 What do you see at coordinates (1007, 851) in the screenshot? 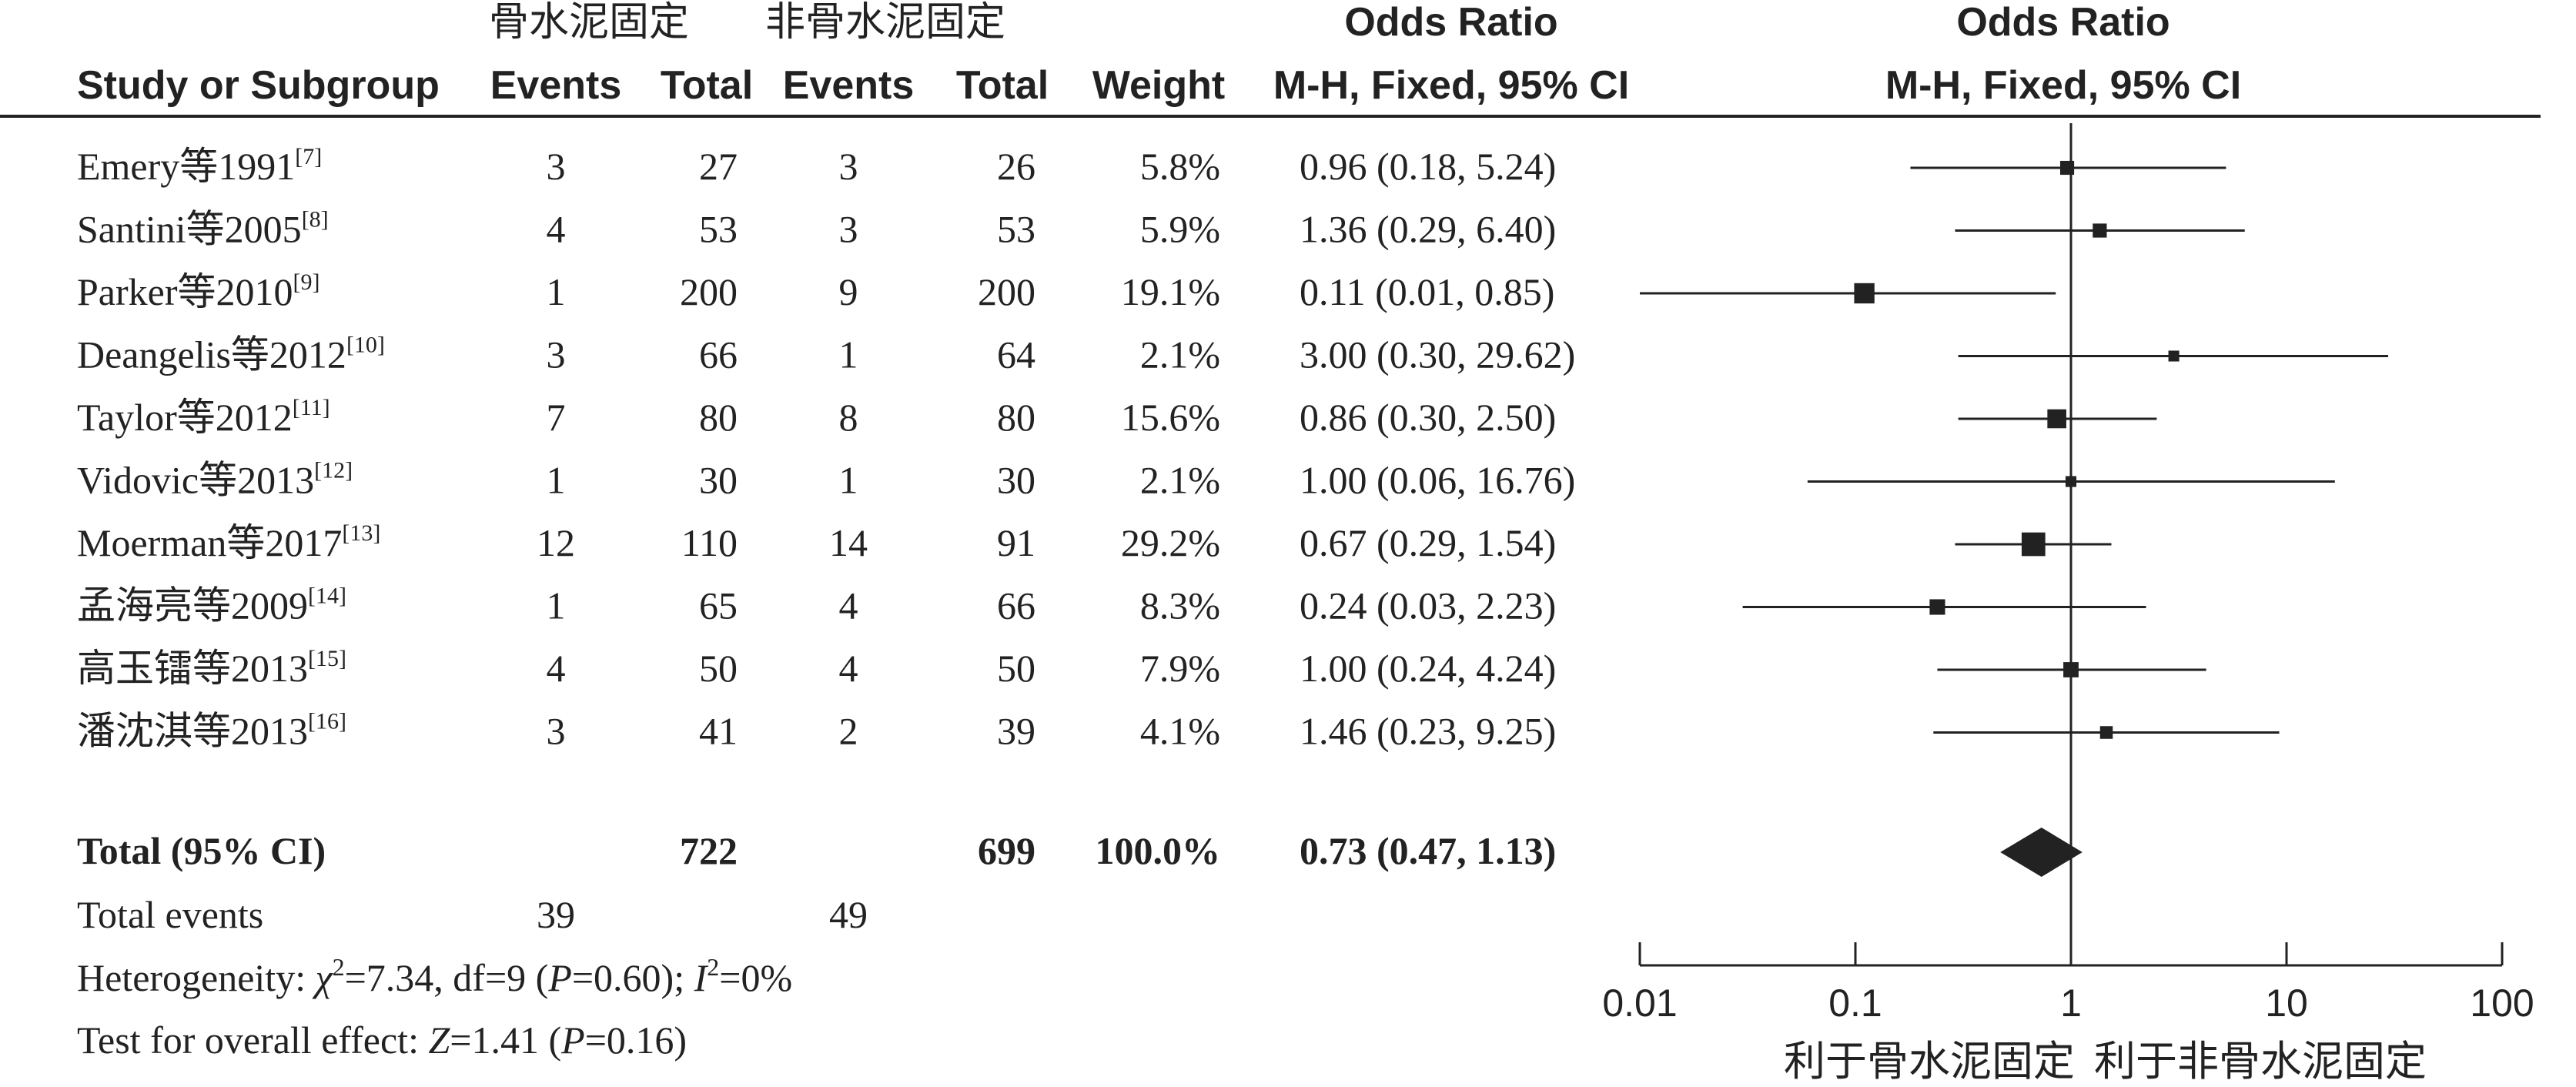
I see `total2-value: 699` at bounding box center [1007, 851].